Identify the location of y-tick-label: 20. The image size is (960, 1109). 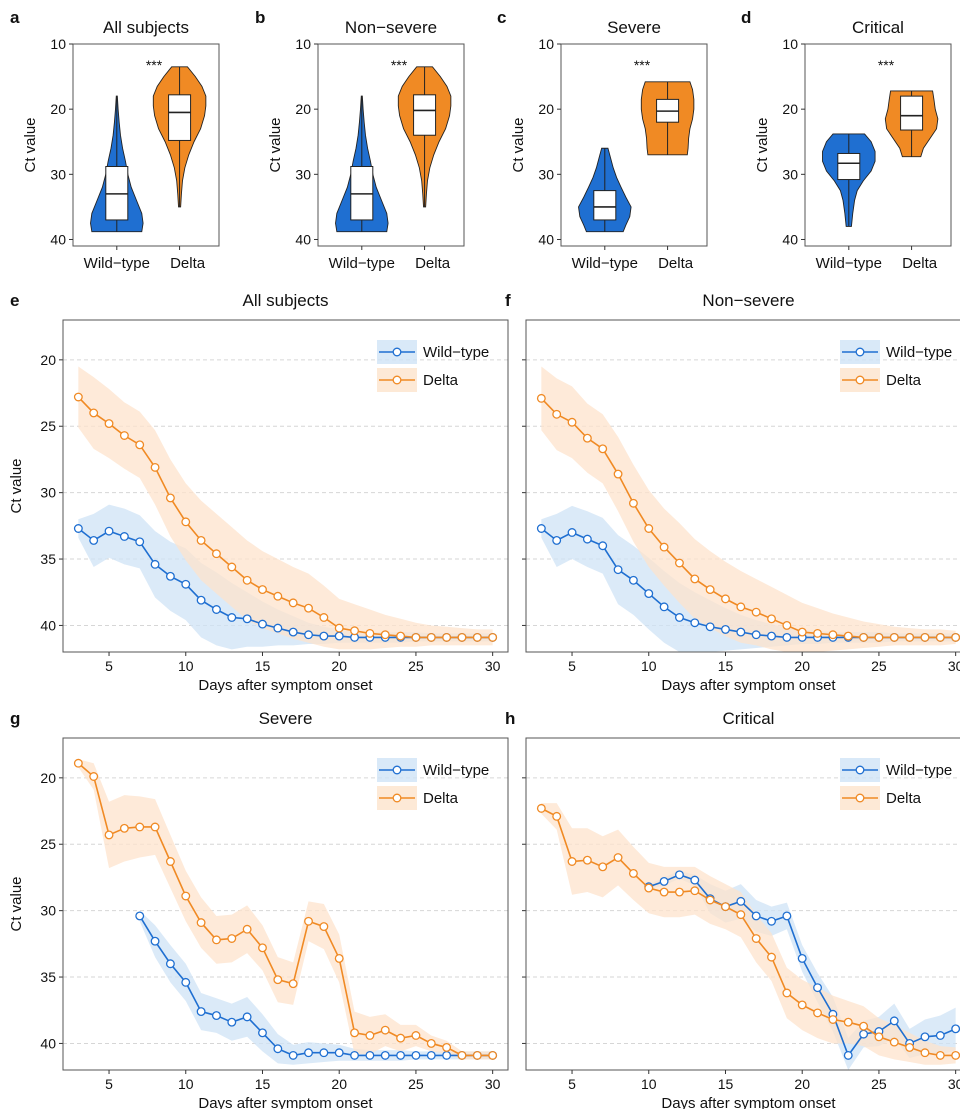
(48, 778).